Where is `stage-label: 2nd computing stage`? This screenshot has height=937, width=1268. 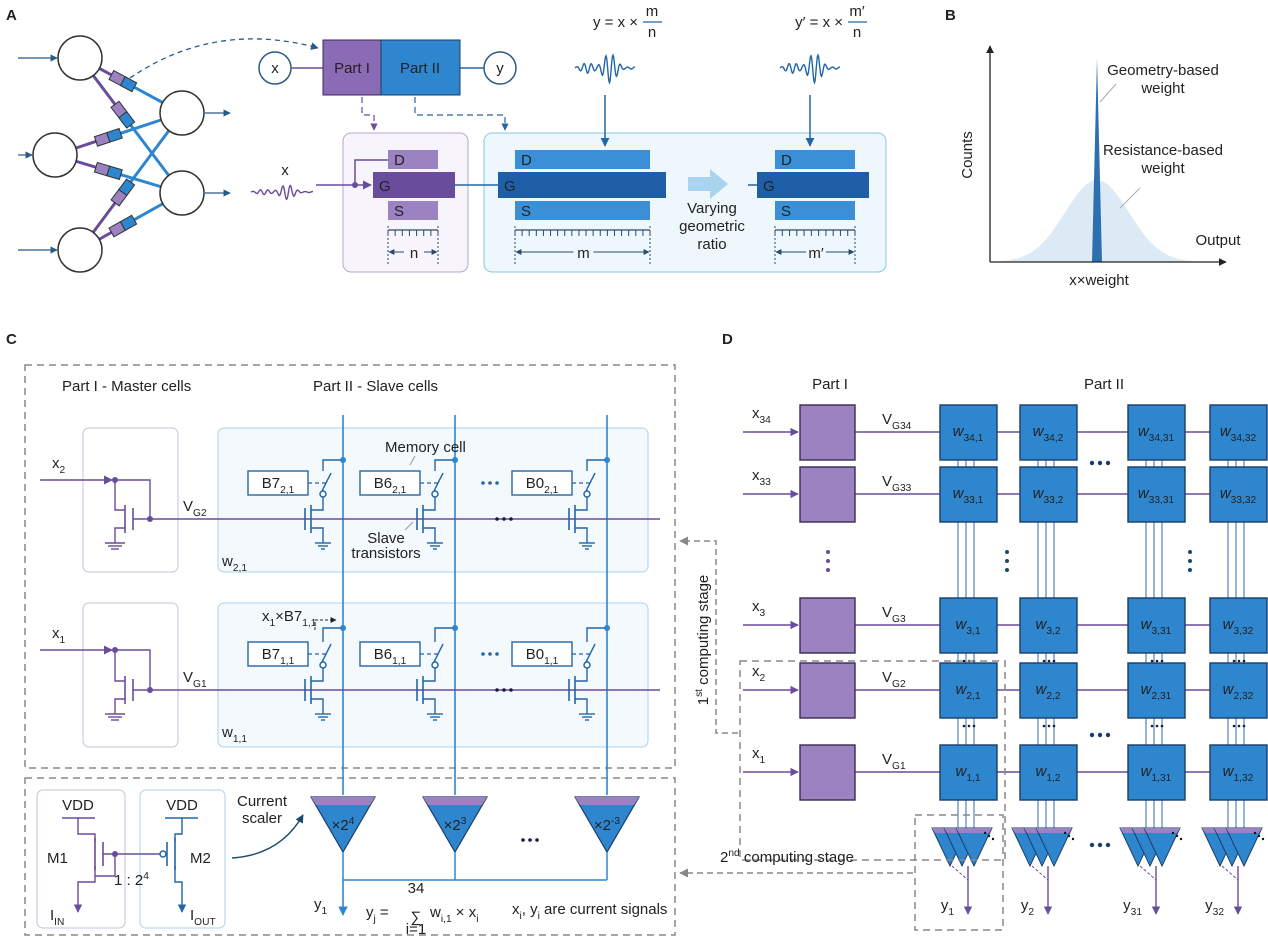 stage-label: 2nd computing stage is located at coordinates (787, 857).